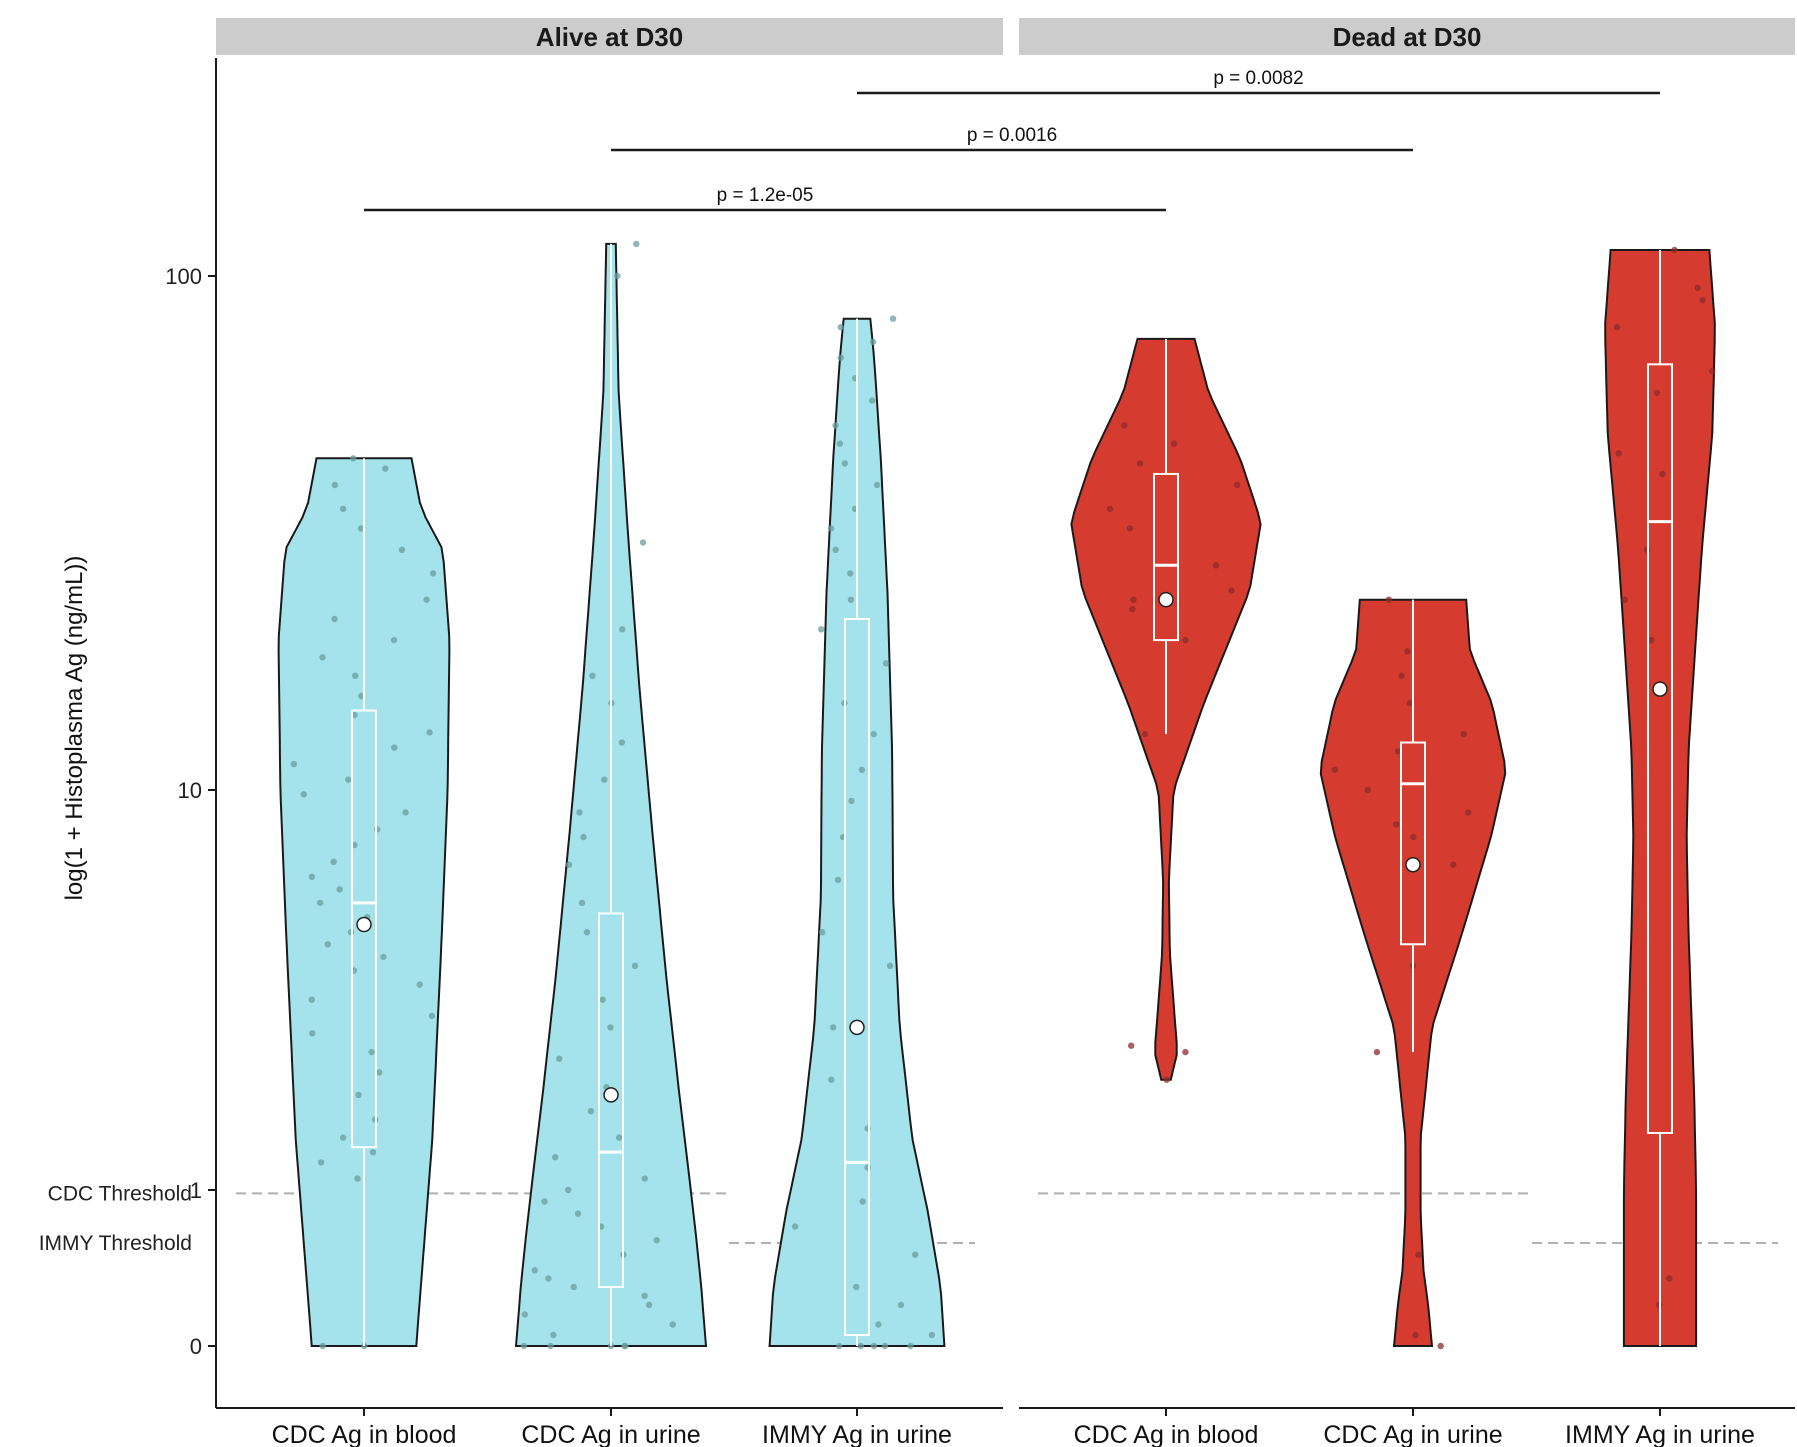 The height and width of the screenshot is (1447, 1797). I want to click on y-tick-label: 100, so click(183, 276).